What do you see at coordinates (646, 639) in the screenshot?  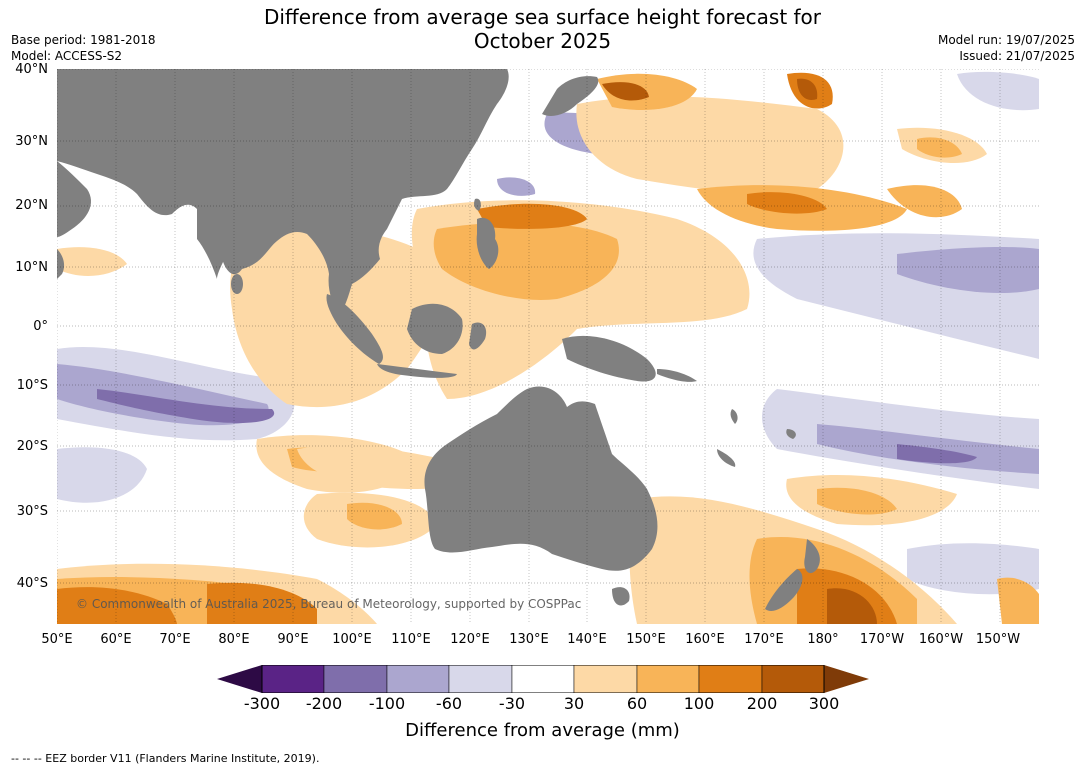 I see `lon-label-150e: 150°E` at bounding box center [646, 639].